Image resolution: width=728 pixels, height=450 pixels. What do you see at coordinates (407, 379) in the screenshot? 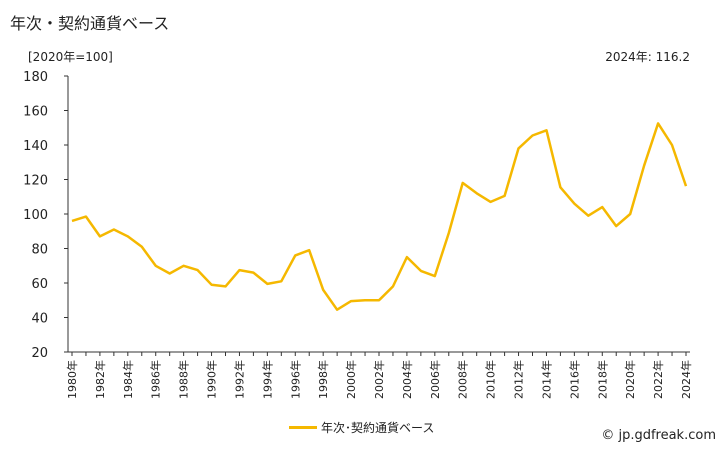
I see `x-tick-label: 2004年` at bounding box center [407, 379].